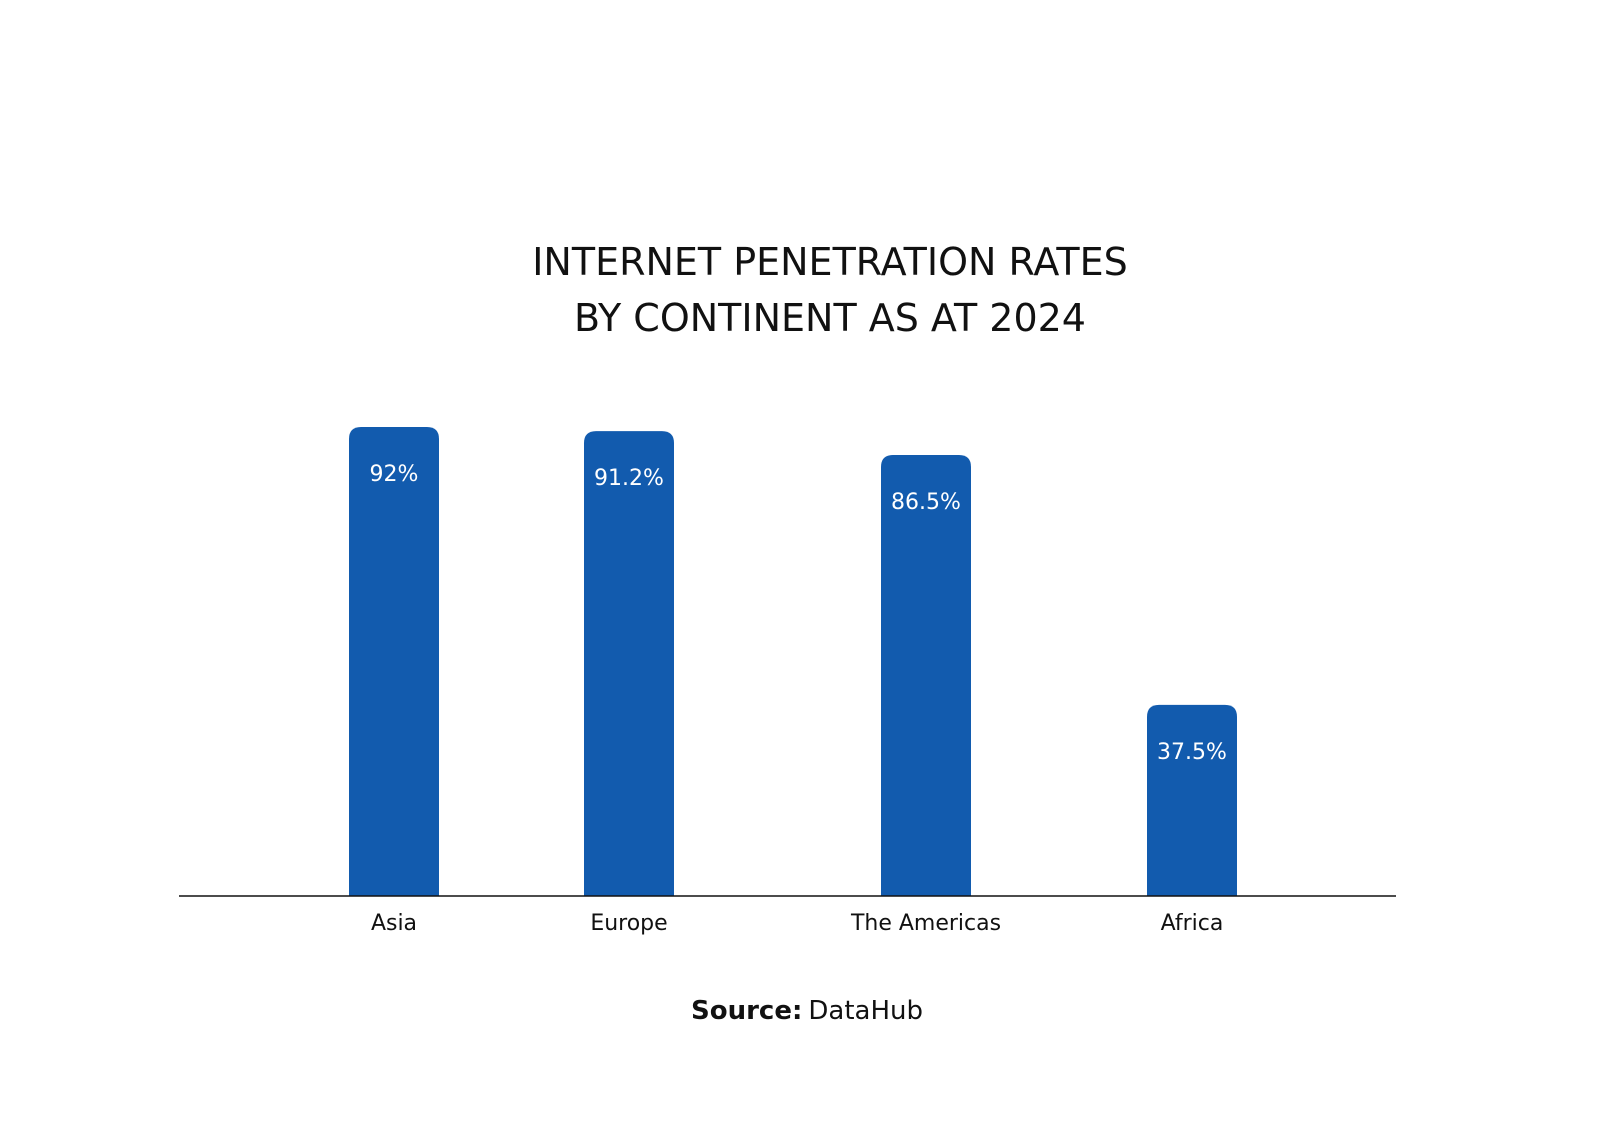  What do you see at coordinates (926, 502) in the screenshot?
I see `value-label-the-americas: 86.5%` at bounding box center [926, 502].